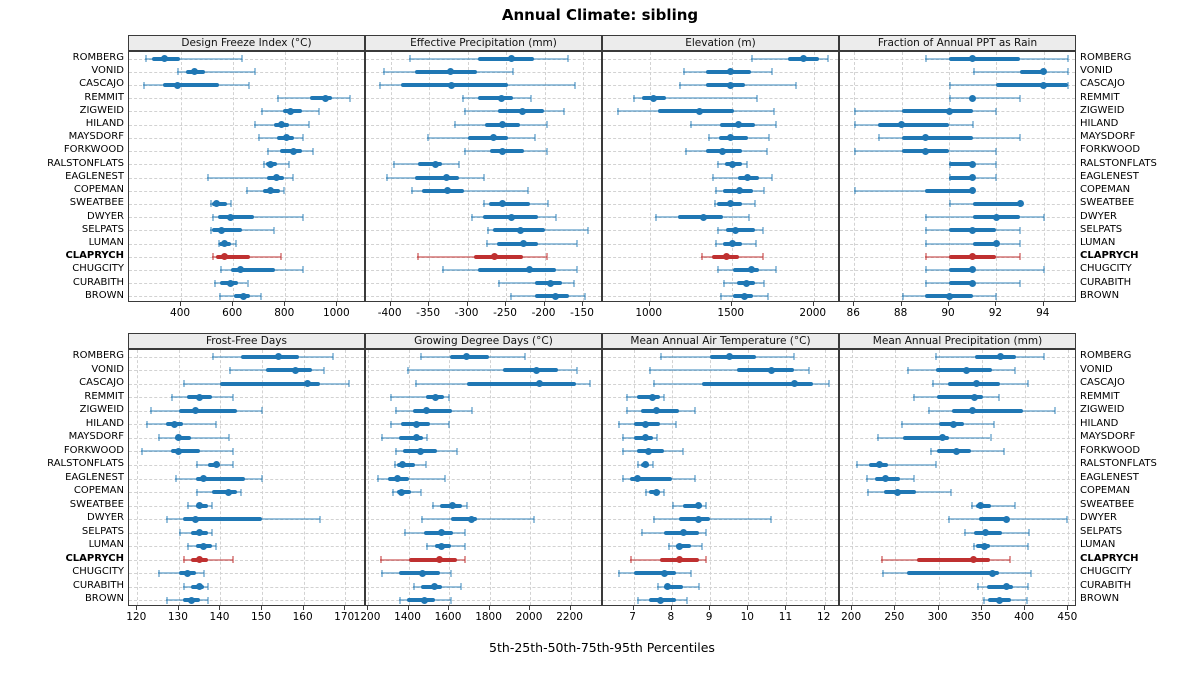 Image resolution: width=1200 pixels, height=675 pixels. I want to click on site-label: CLAPRYCH, so click(94, 256).